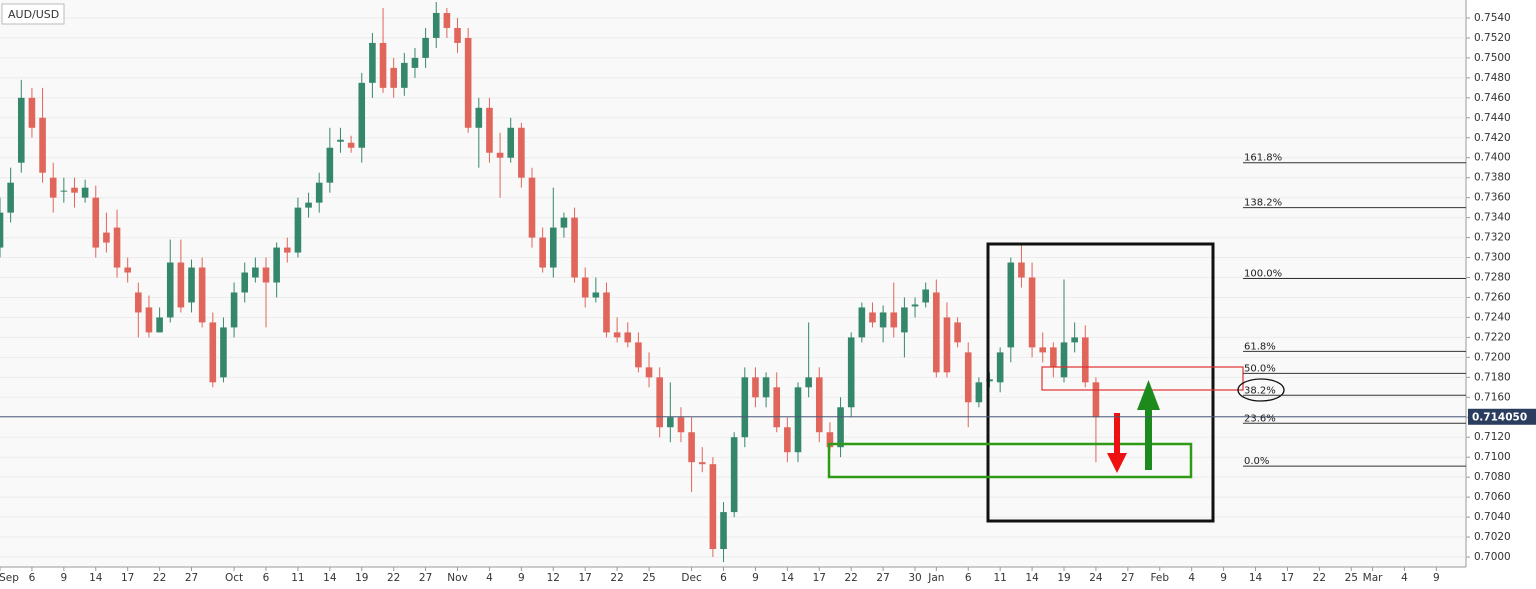 The width and height of the screenshot is (1536, 589). I want to click on y-tick-label: 0.7260, so click(1492, 297).